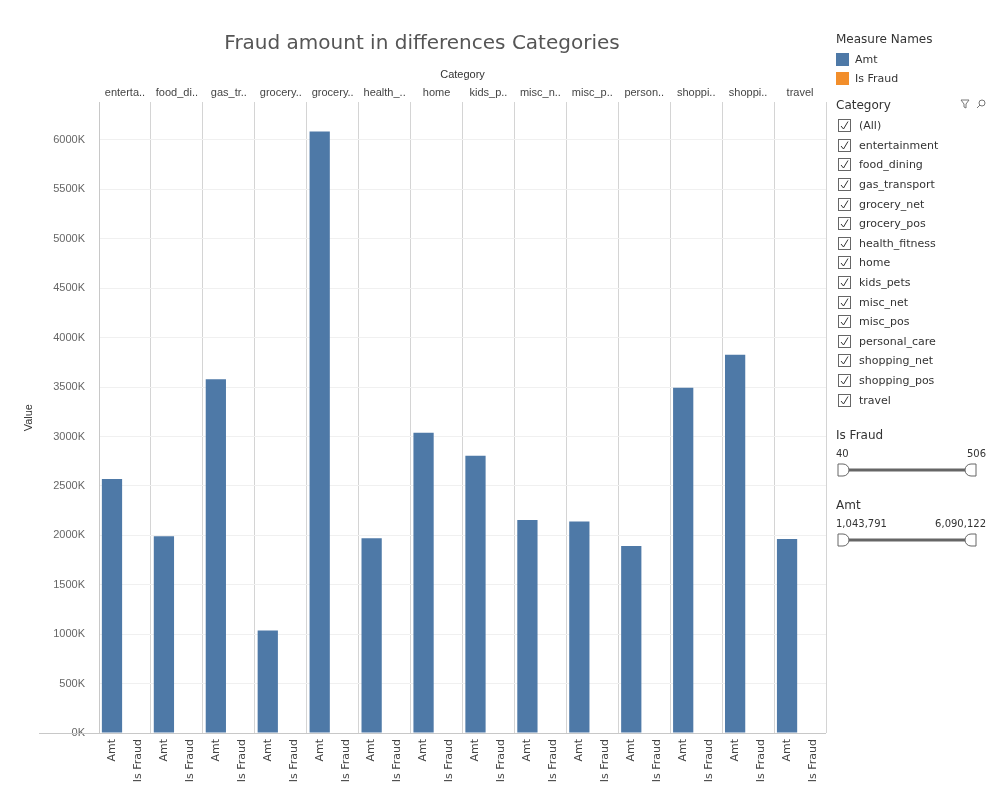 Image resolution: width=1006 pixels, height=798 pixels. What do you see at coordinates (897, 243) in the screenshot?
I see `text: health_fitness` at bounding box center [897, 243].